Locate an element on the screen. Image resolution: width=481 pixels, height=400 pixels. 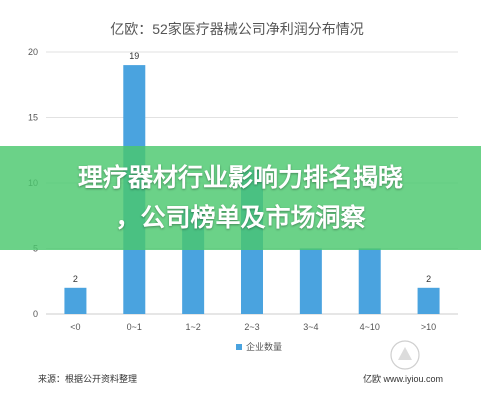
x-tick-label: 3~4 is located at coordinates (310, 327).